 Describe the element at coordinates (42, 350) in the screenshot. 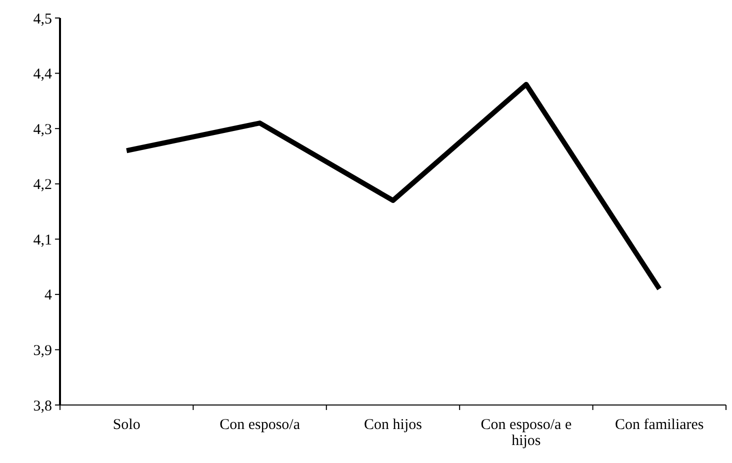

I see `y-tick-label: 3,9` at that location.